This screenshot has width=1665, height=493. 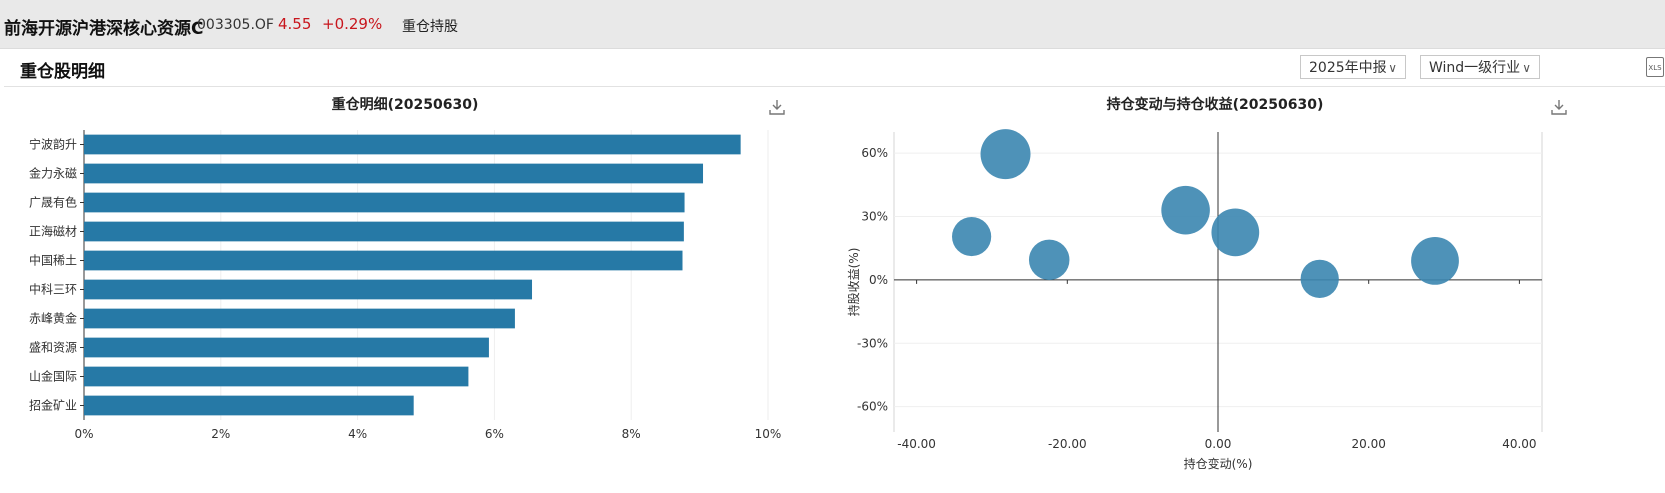 I want to click on xls-export-icon: XLS, so click(x=1655, y=67).